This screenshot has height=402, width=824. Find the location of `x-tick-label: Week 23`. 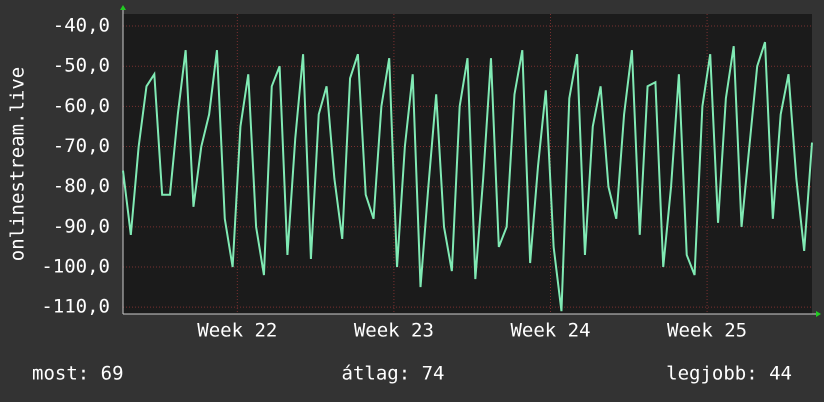

x-tick-label: Week 23 is located at coordinates (394, 331).